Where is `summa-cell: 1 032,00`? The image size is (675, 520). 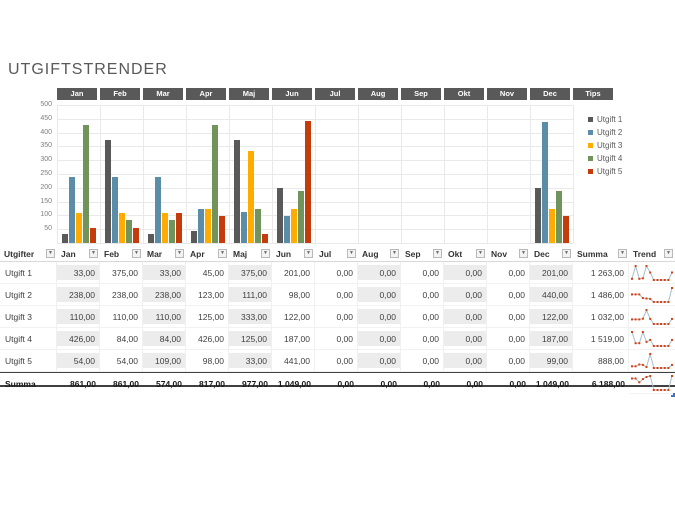 summa-cell: 1 032,00 is located at coordinates (601, 317).